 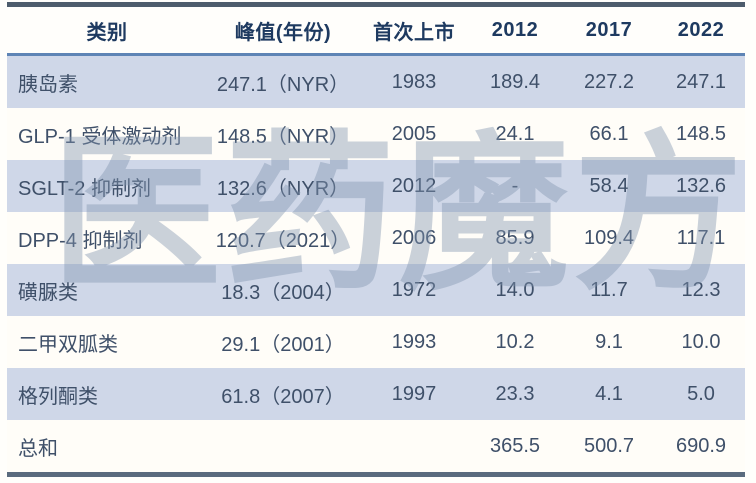 What do you see at coordinates (68, 344) in the screenshot?
I see `row-category: 二甲双胍类` at bounding box center [68, 344].